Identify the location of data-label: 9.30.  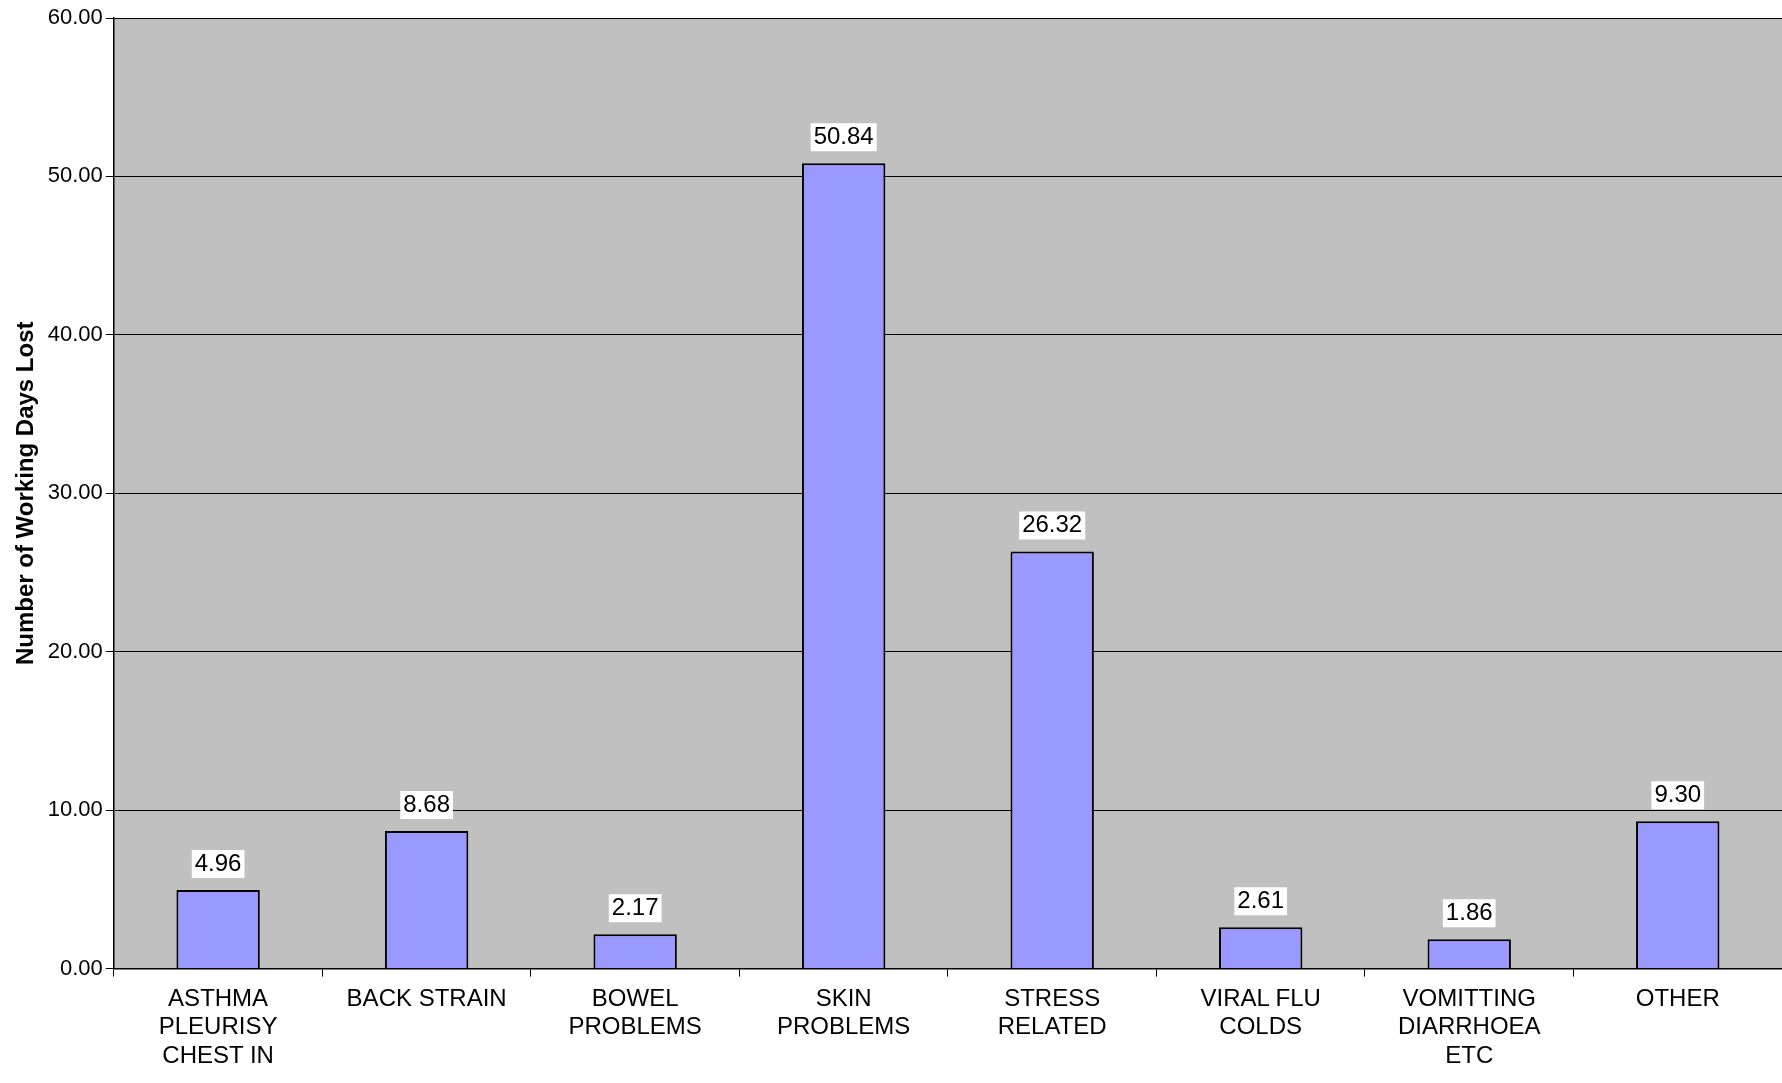
(1678, 793).